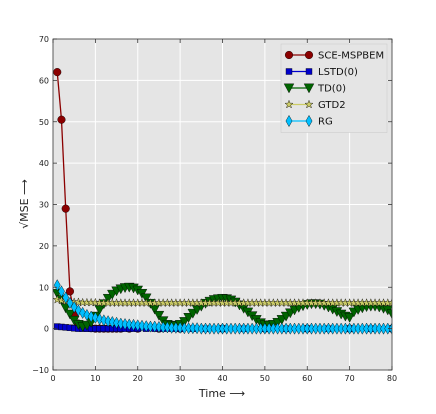  I want to click on x-tick-label: 0, so click(52, 378).